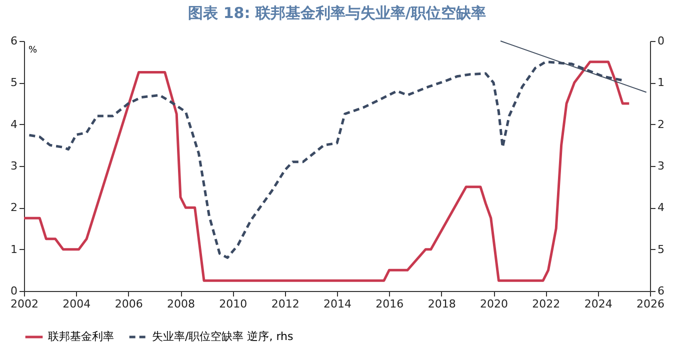 Image resolution: width=685 pixels, height=348 pixels. I want to click on x-tick-label: 2004, so click(76, 304).